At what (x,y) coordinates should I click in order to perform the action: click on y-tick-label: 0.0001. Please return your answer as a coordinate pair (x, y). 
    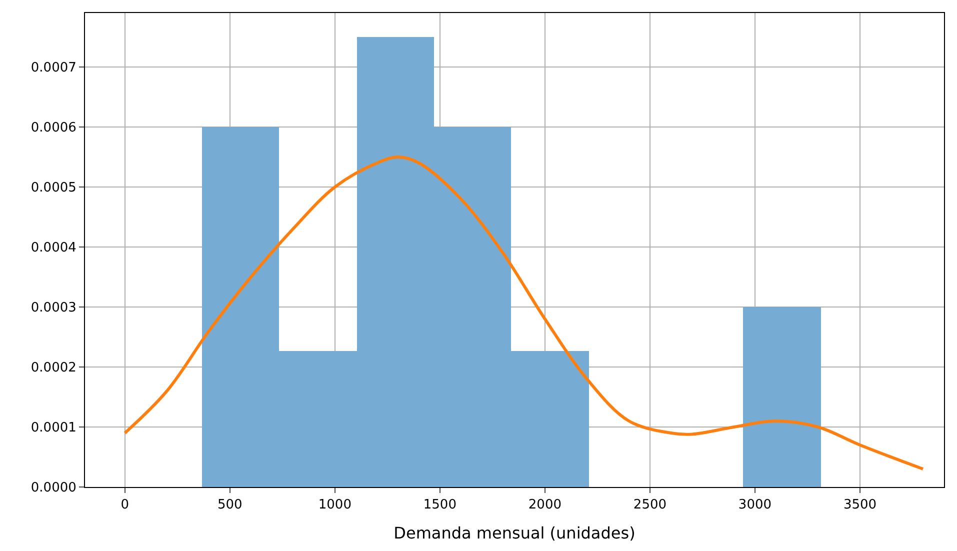
    Looking at the image, I should click on (53, 428).